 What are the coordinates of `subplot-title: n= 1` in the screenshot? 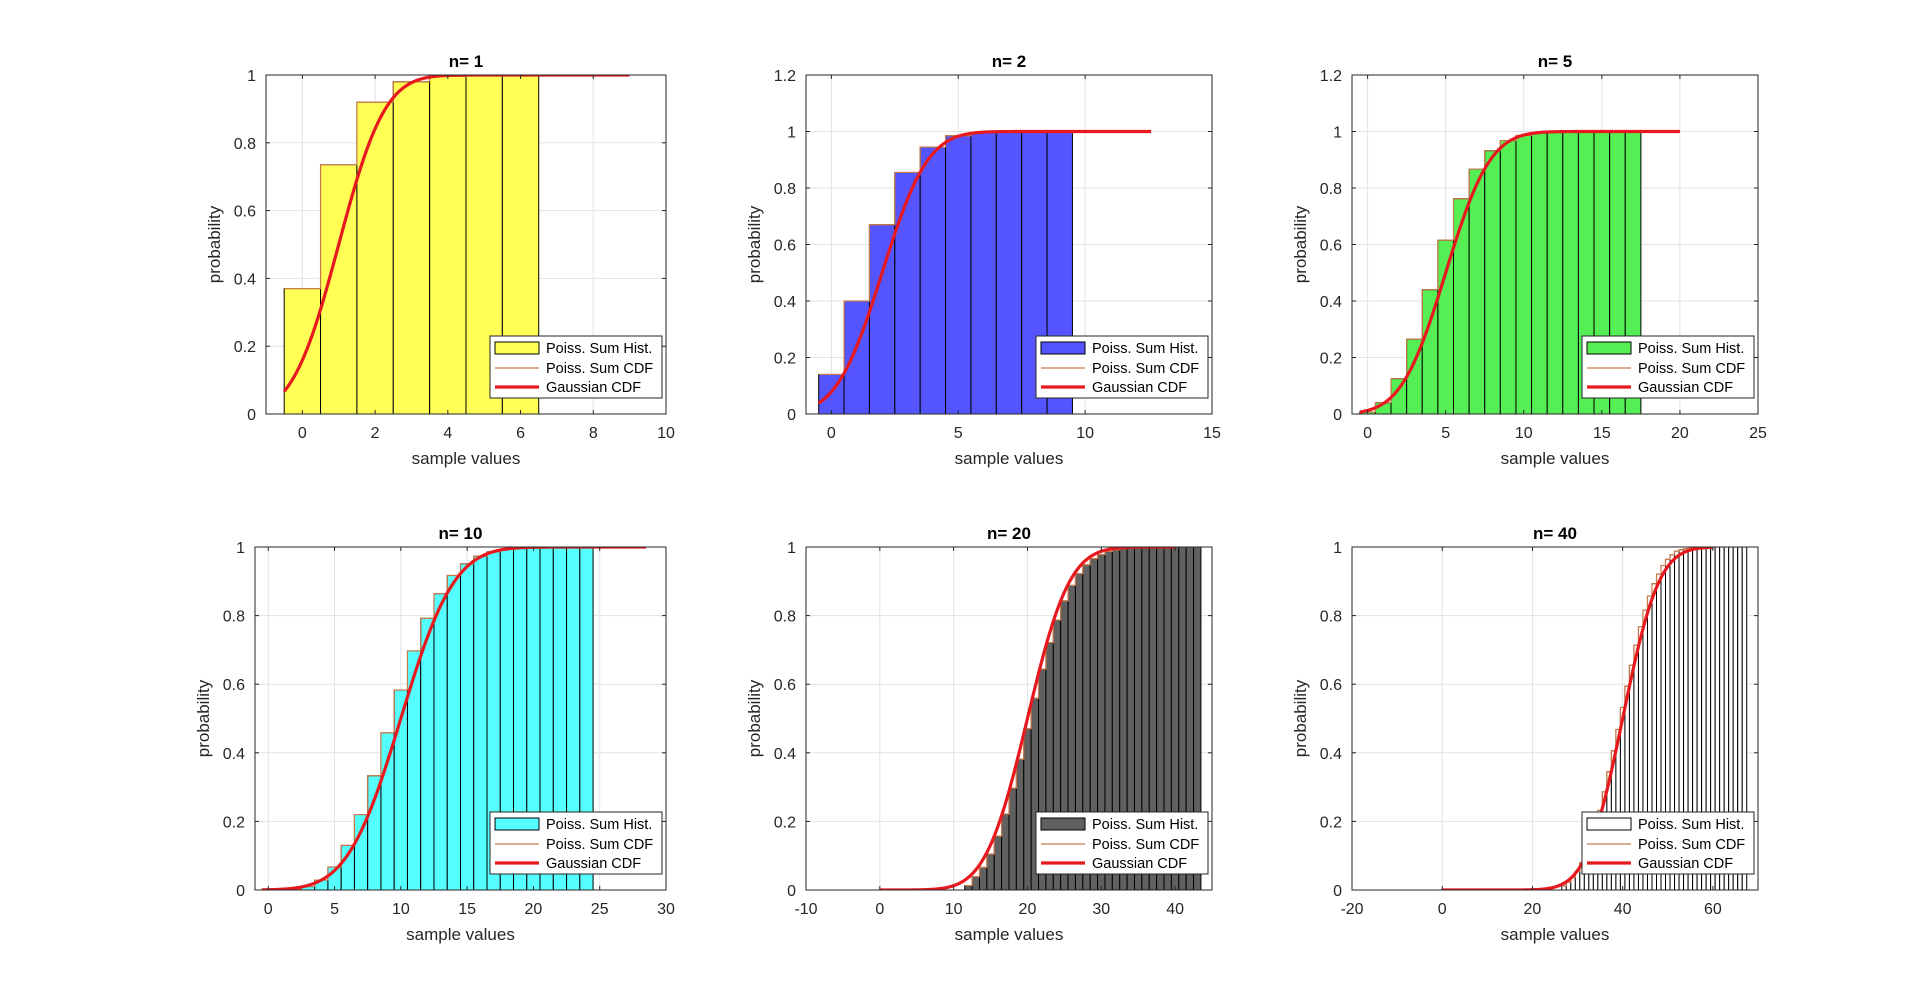 It's located at (466, 61).